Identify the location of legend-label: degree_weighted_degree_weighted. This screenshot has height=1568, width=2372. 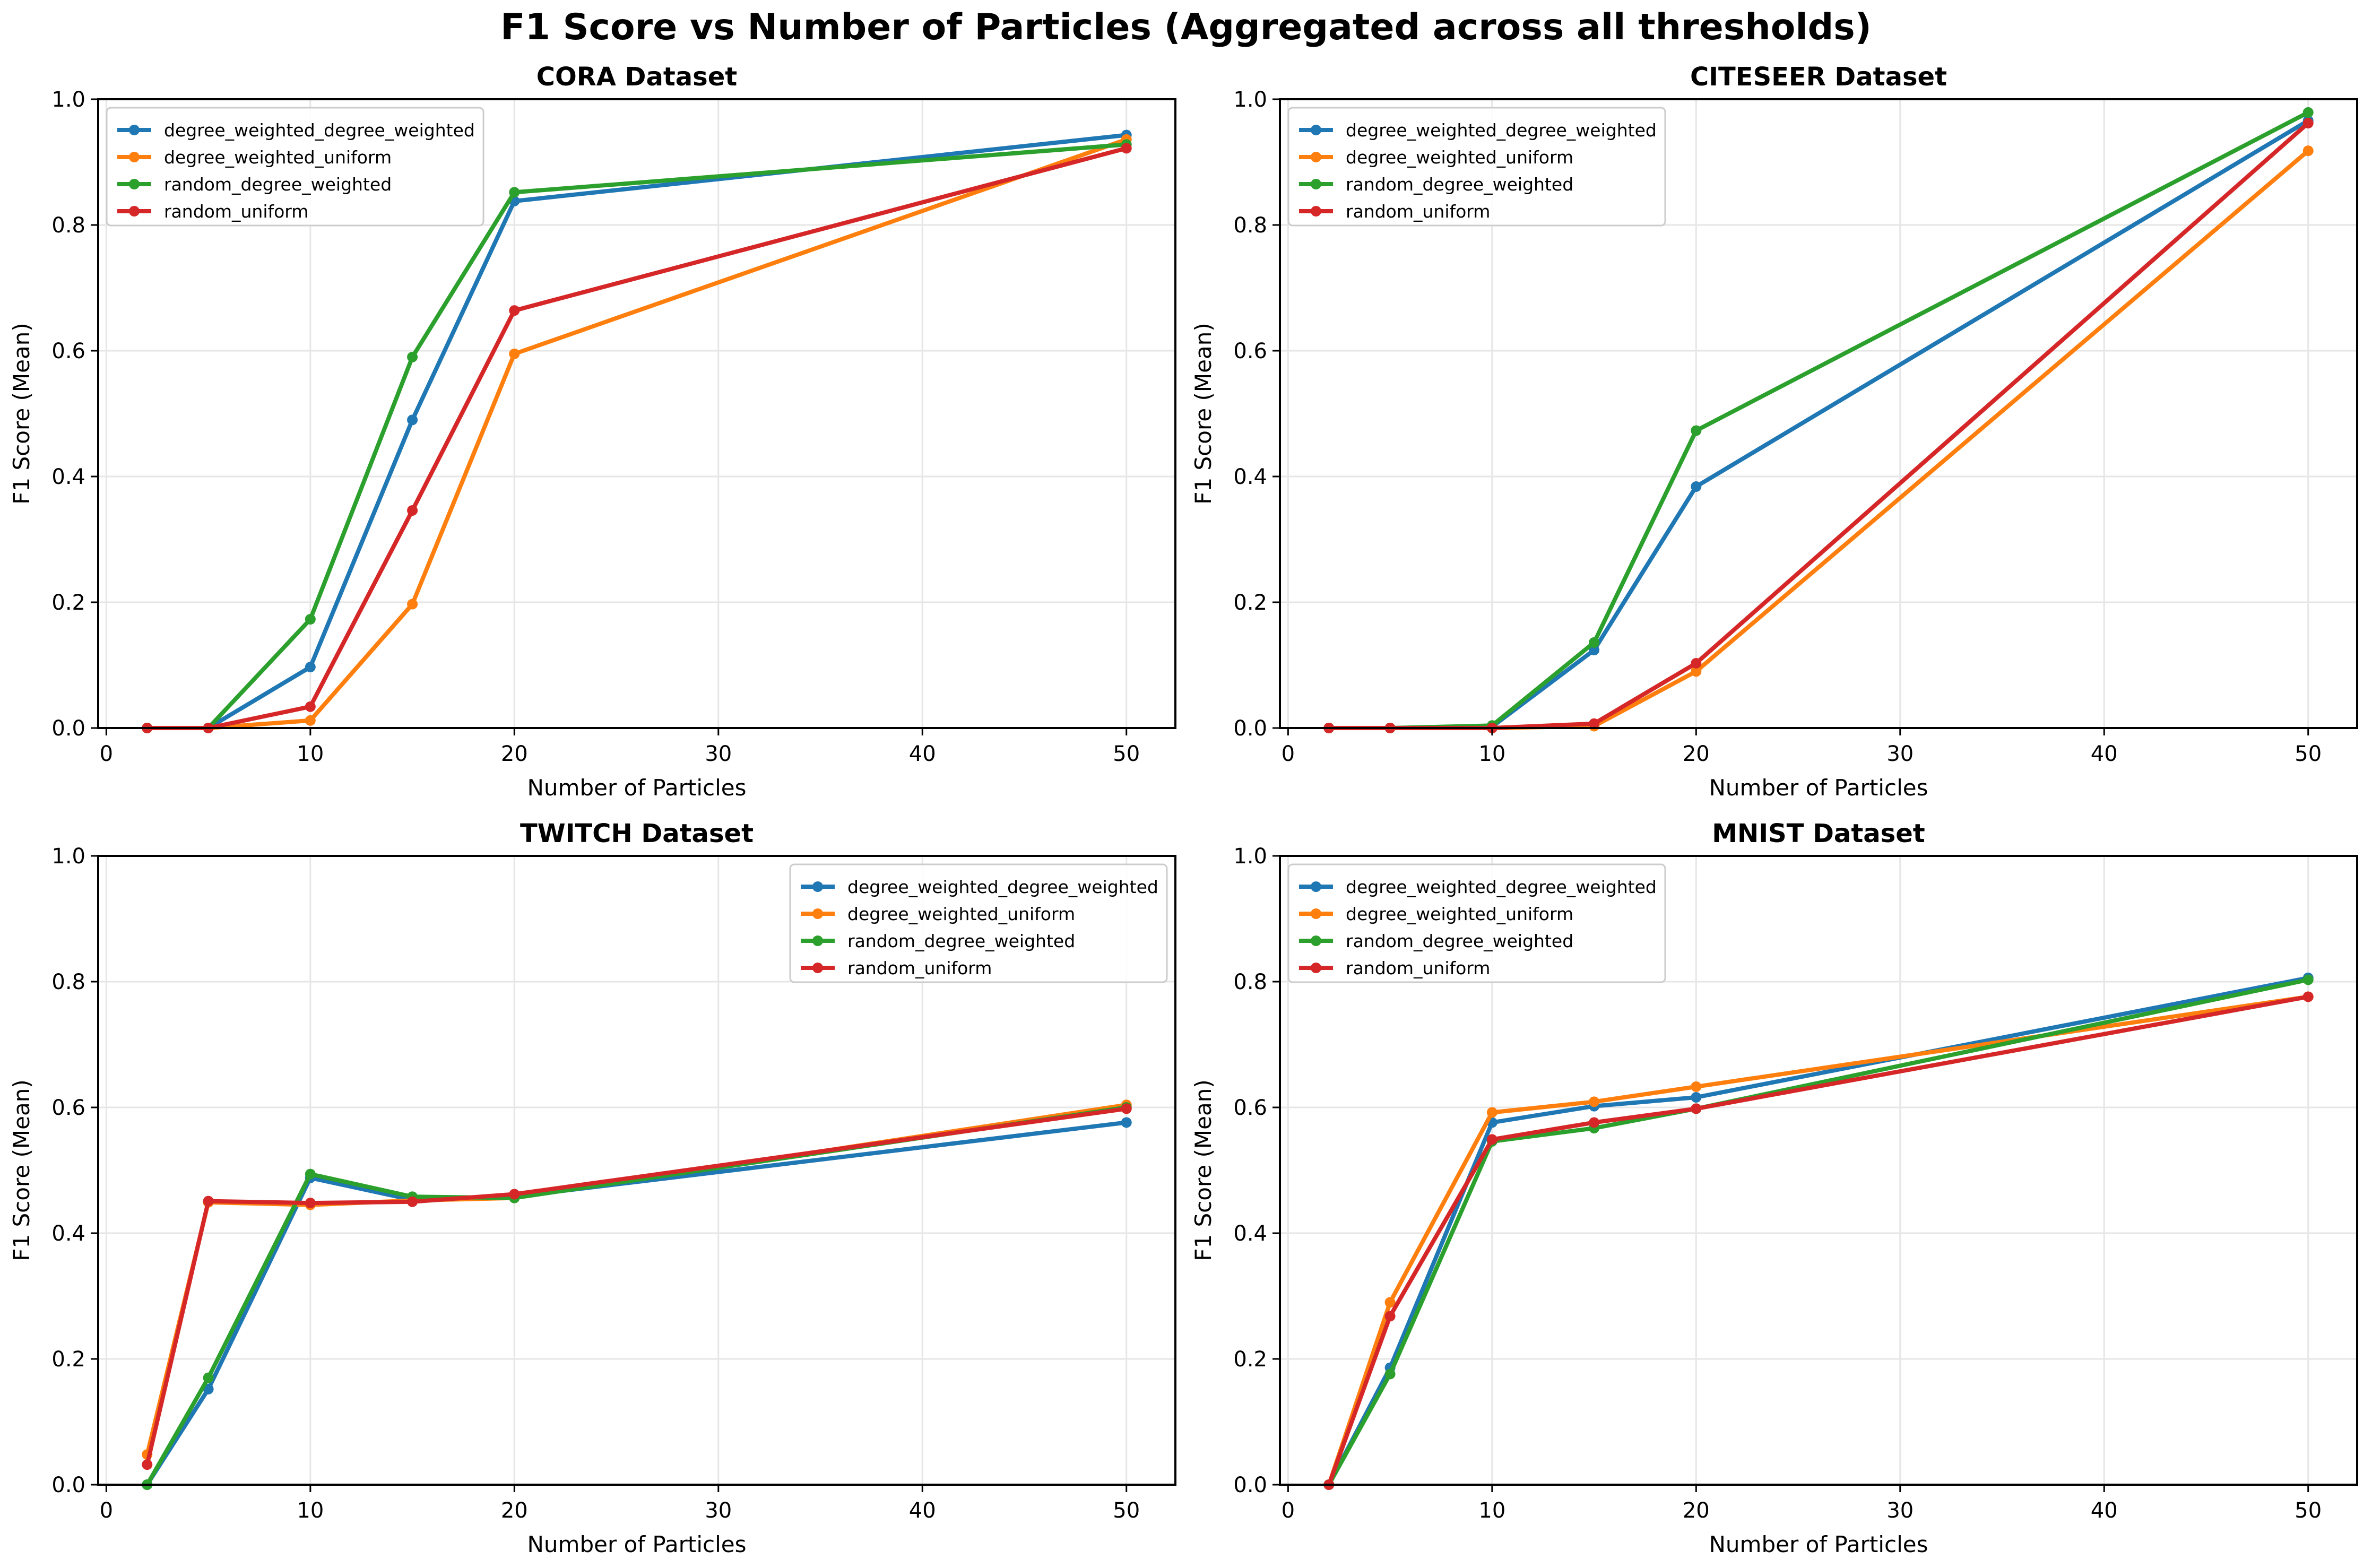
(1502, 887).